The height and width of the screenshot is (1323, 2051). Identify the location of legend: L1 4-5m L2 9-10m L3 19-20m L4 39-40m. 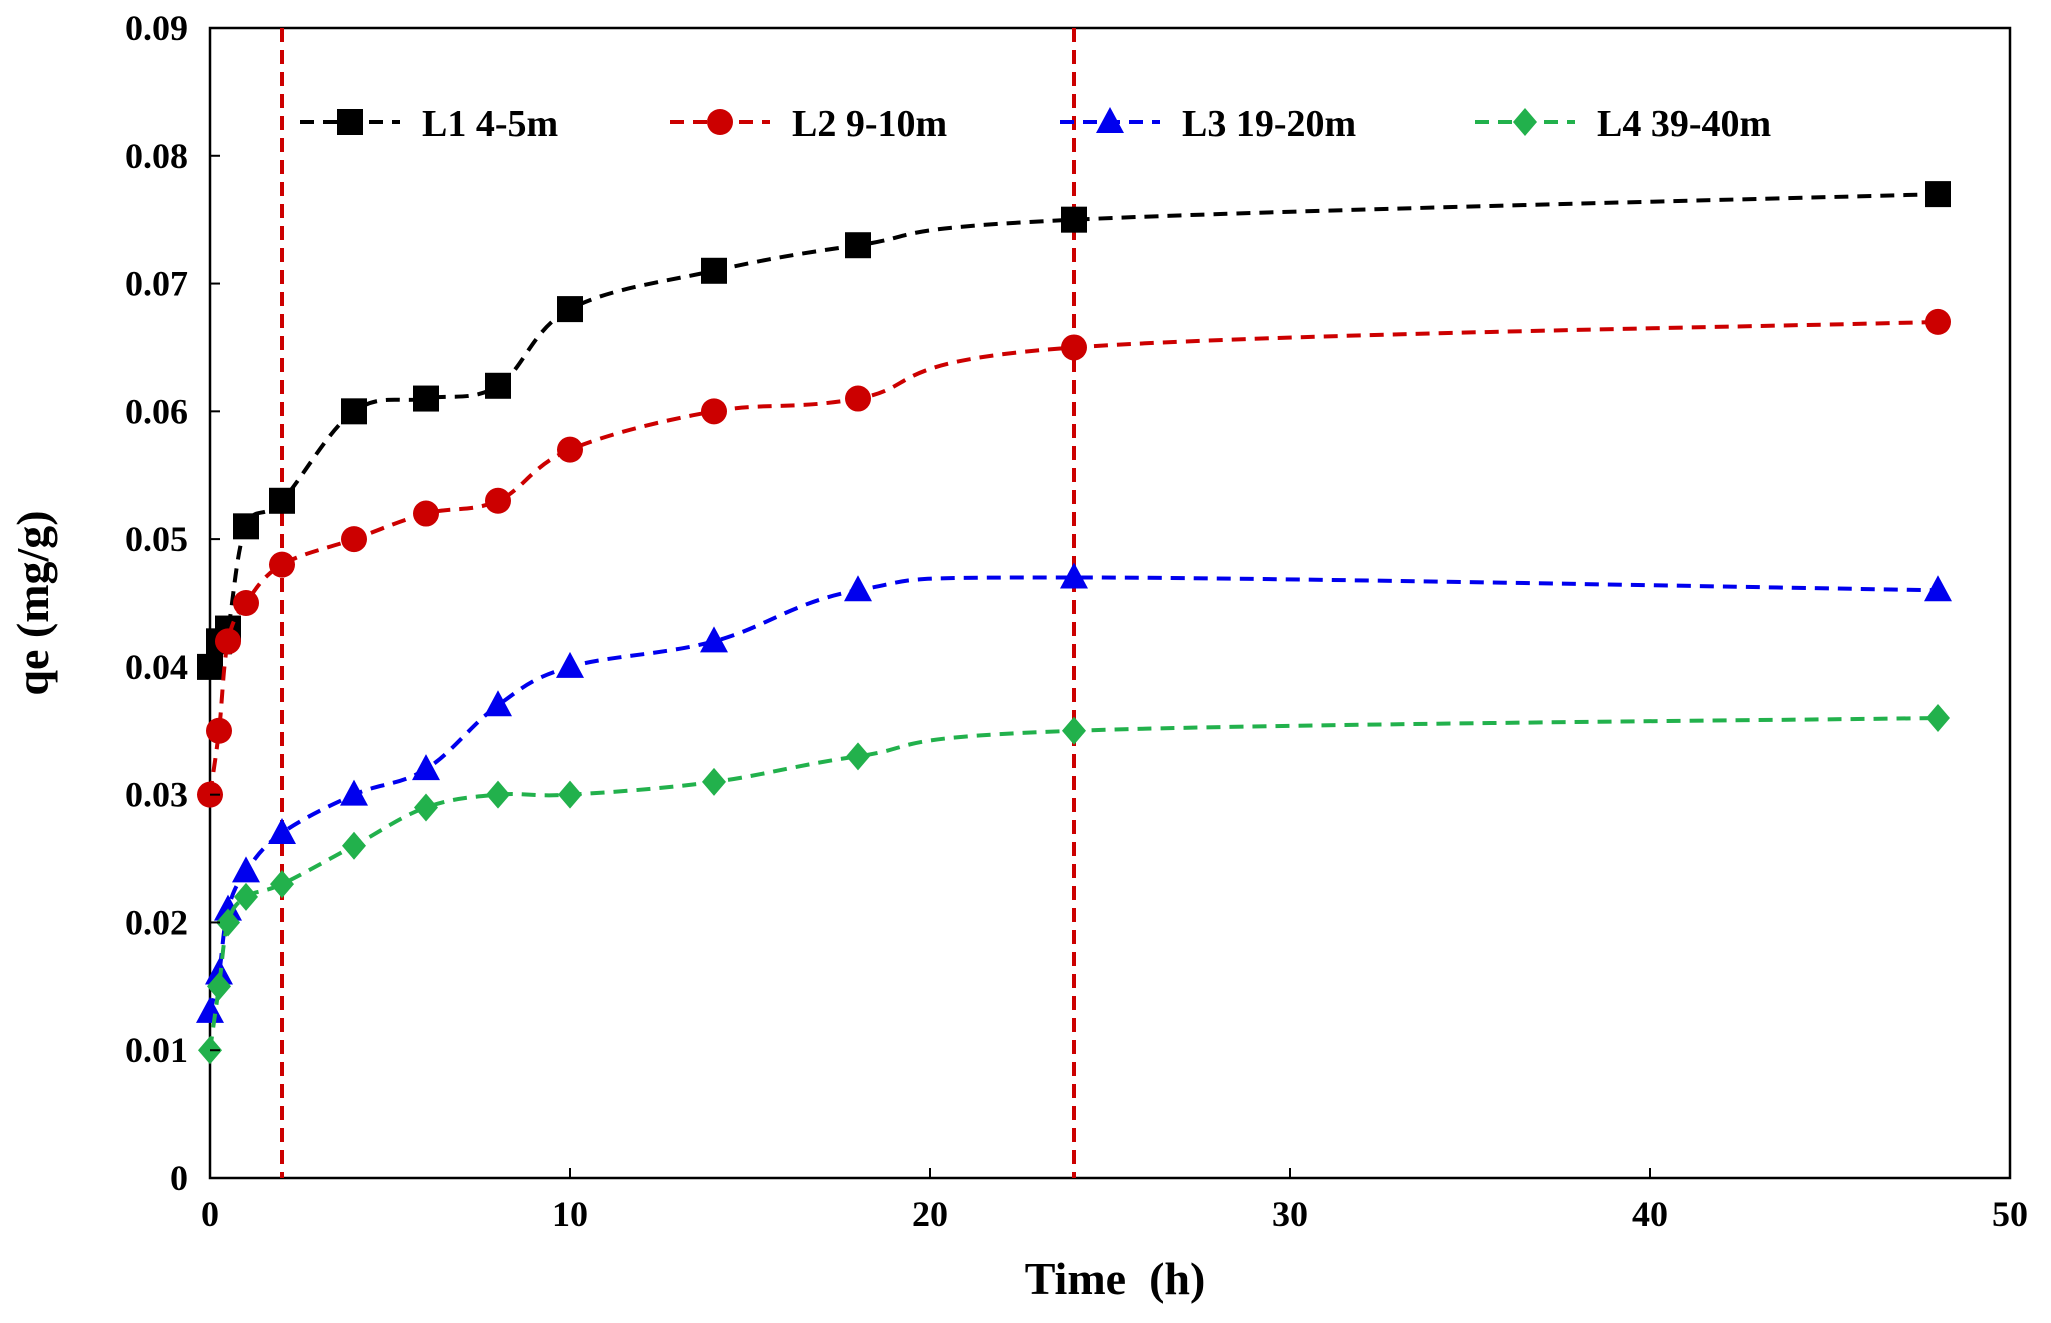
(1035, 124).